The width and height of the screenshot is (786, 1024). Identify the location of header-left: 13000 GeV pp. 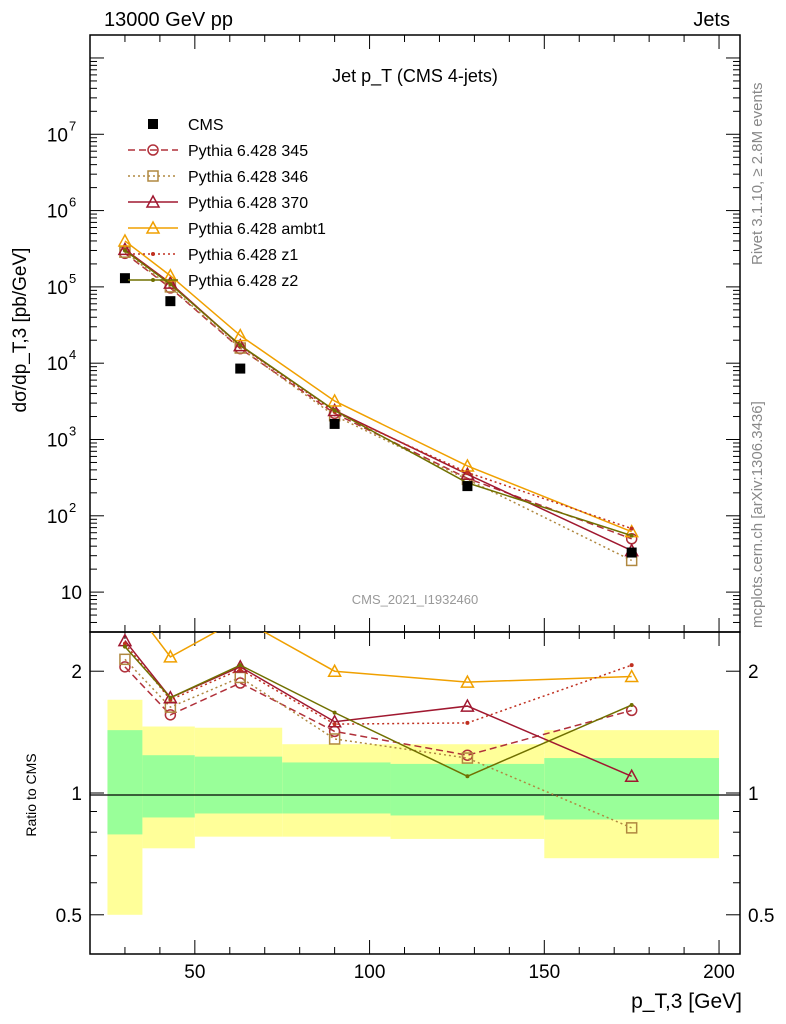
(168, 20).